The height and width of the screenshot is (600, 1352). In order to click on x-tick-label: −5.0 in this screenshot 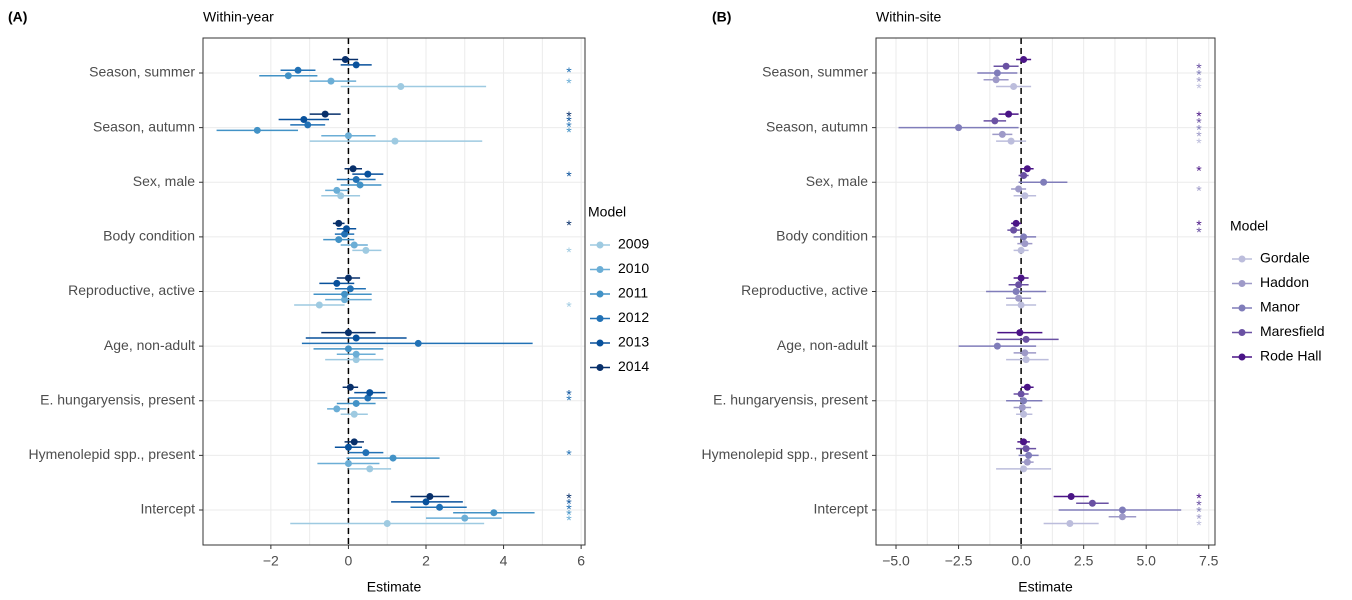, I will do `click(896, 561)`.